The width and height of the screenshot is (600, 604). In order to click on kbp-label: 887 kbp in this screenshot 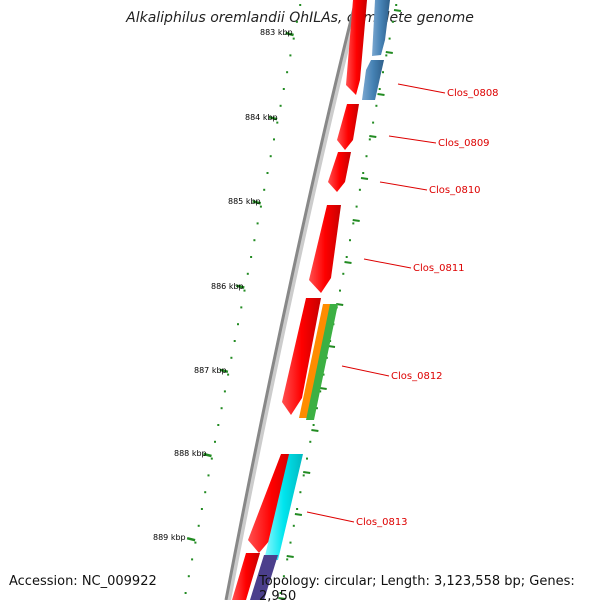, I will do `click(210, 370)`.